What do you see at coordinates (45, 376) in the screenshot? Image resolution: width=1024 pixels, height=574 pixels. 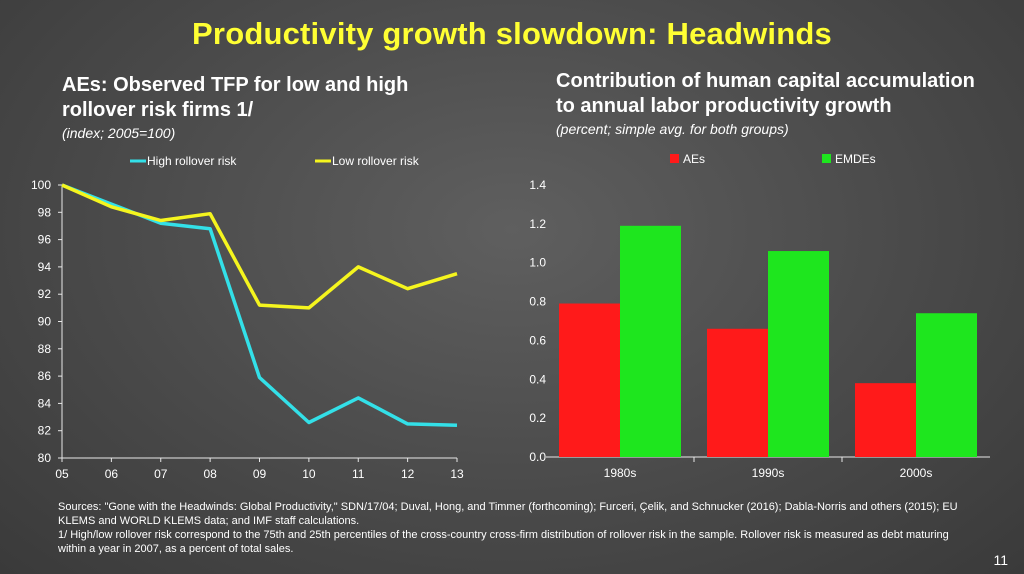 I see `left-y-tick-label: 86` at bounding box center [45, 376].